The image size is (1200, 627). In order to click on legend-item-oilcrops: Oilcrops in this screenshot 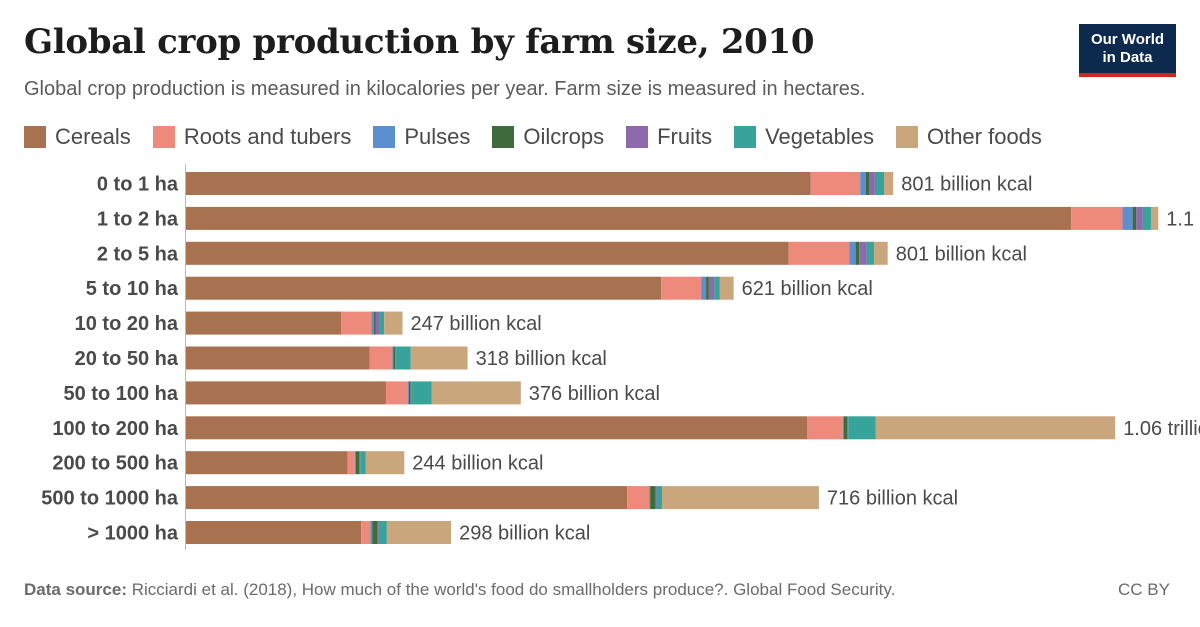, I will do `click(548, 137)`.